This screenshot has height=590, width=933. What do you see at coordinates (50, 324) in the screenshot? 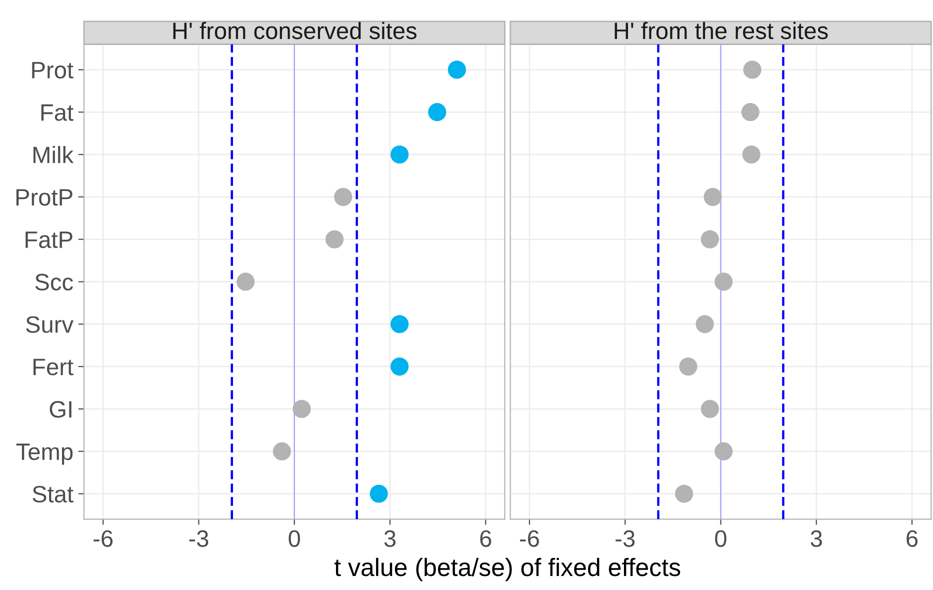
I see `y-tick-label: Surv` at bounding box center [50, 324].